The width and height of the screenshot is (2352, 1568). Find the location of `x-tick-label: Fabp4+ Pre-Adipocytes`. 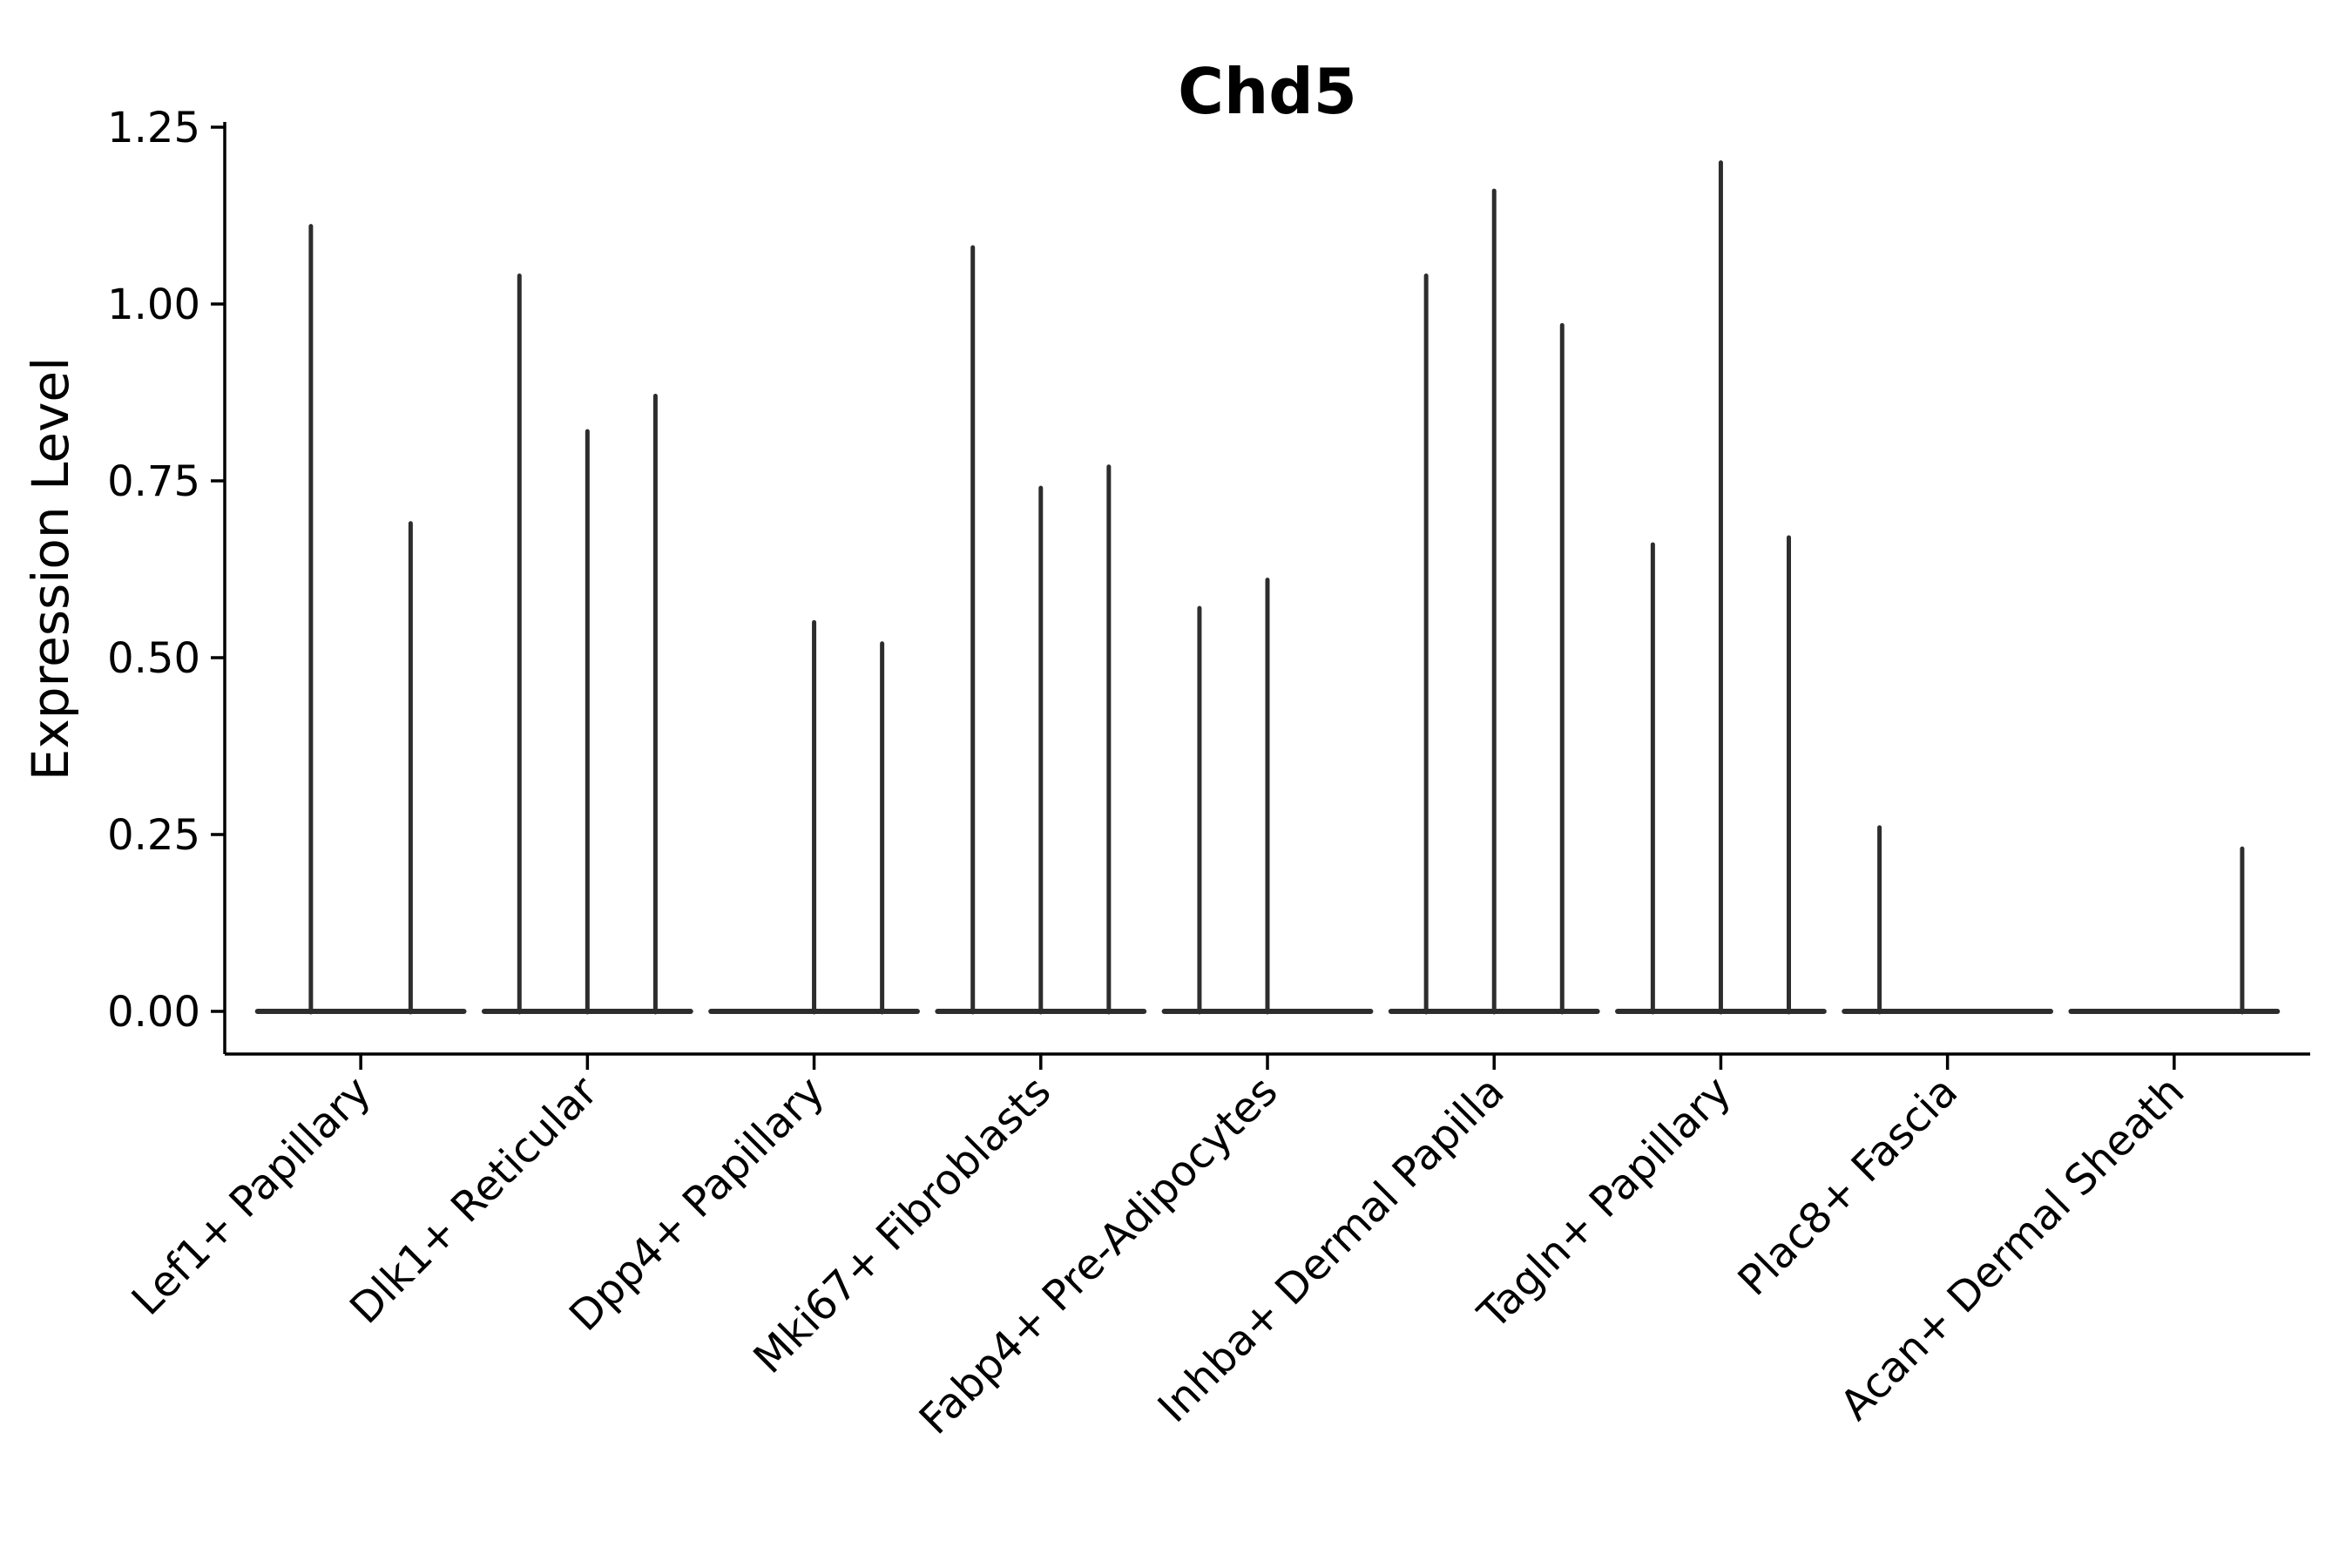

x-tick-label: Fabp4+ Pre-Adipocytes is located at coordinates (1099, 1255).